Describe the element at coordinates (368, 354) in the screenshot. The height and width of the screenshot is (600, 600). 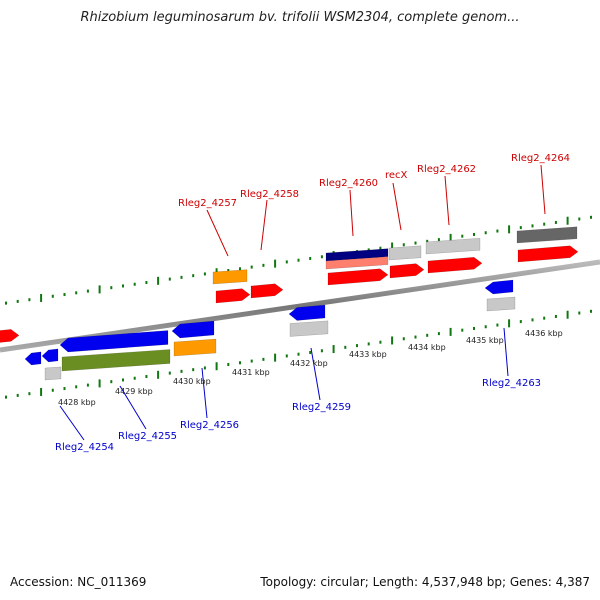
I see `kbp-label: 4433 kbp` at that location.